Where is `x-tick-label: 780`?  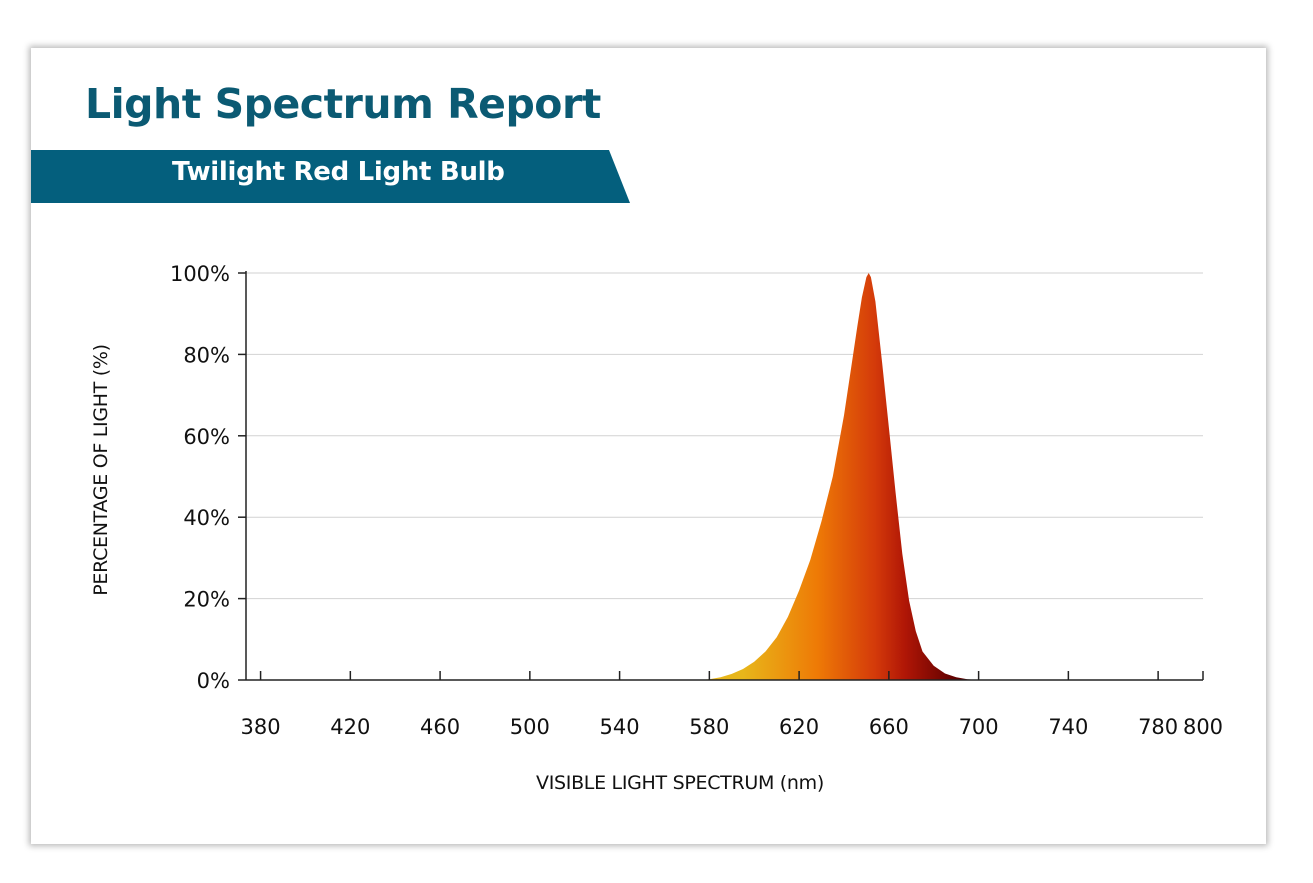 x-tick-label: 780 is located at coordinates (1158, 727).